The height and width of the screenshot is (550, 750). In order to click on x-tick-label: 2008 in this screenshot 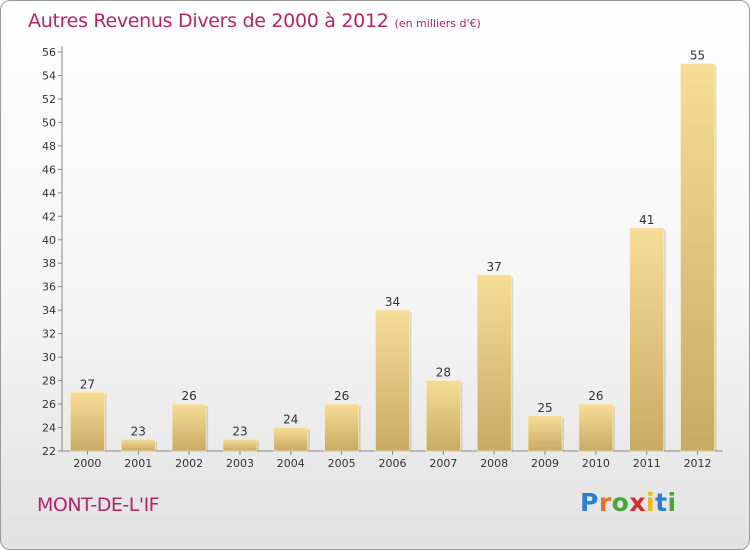, I will do `click(494, 463)`.